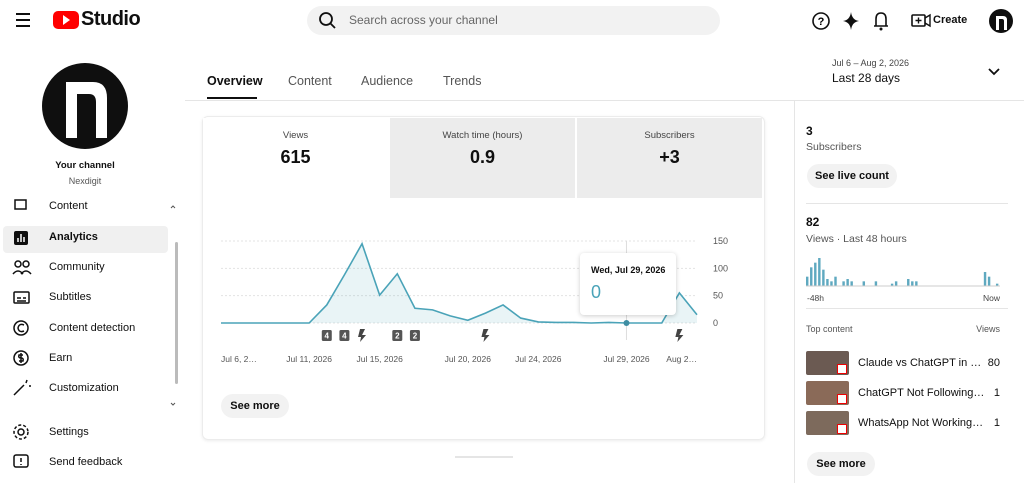  What do you see at coordinates (996, 393) in the screenshot?
I see `video-views: 1` at bounding box center [996, 393].